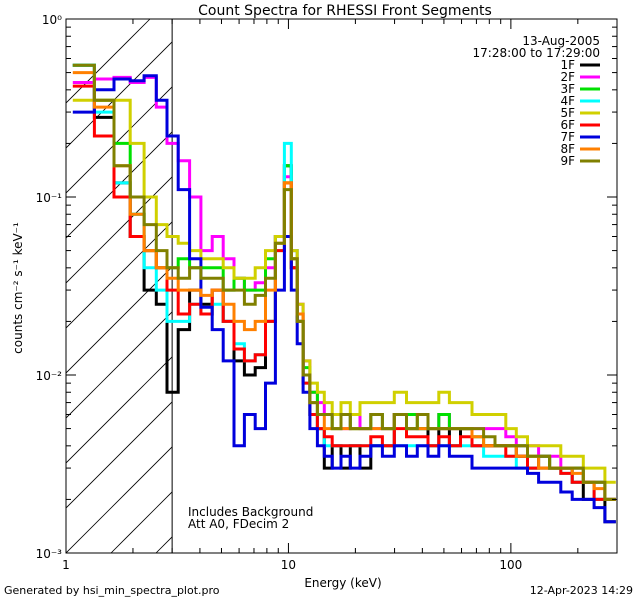 This screenshot has height=600, width=640. What do you see at coordinates (250, 512) in the screenshot?
I see `annotation-background: Includes Background` at bounding box center [250, 512].